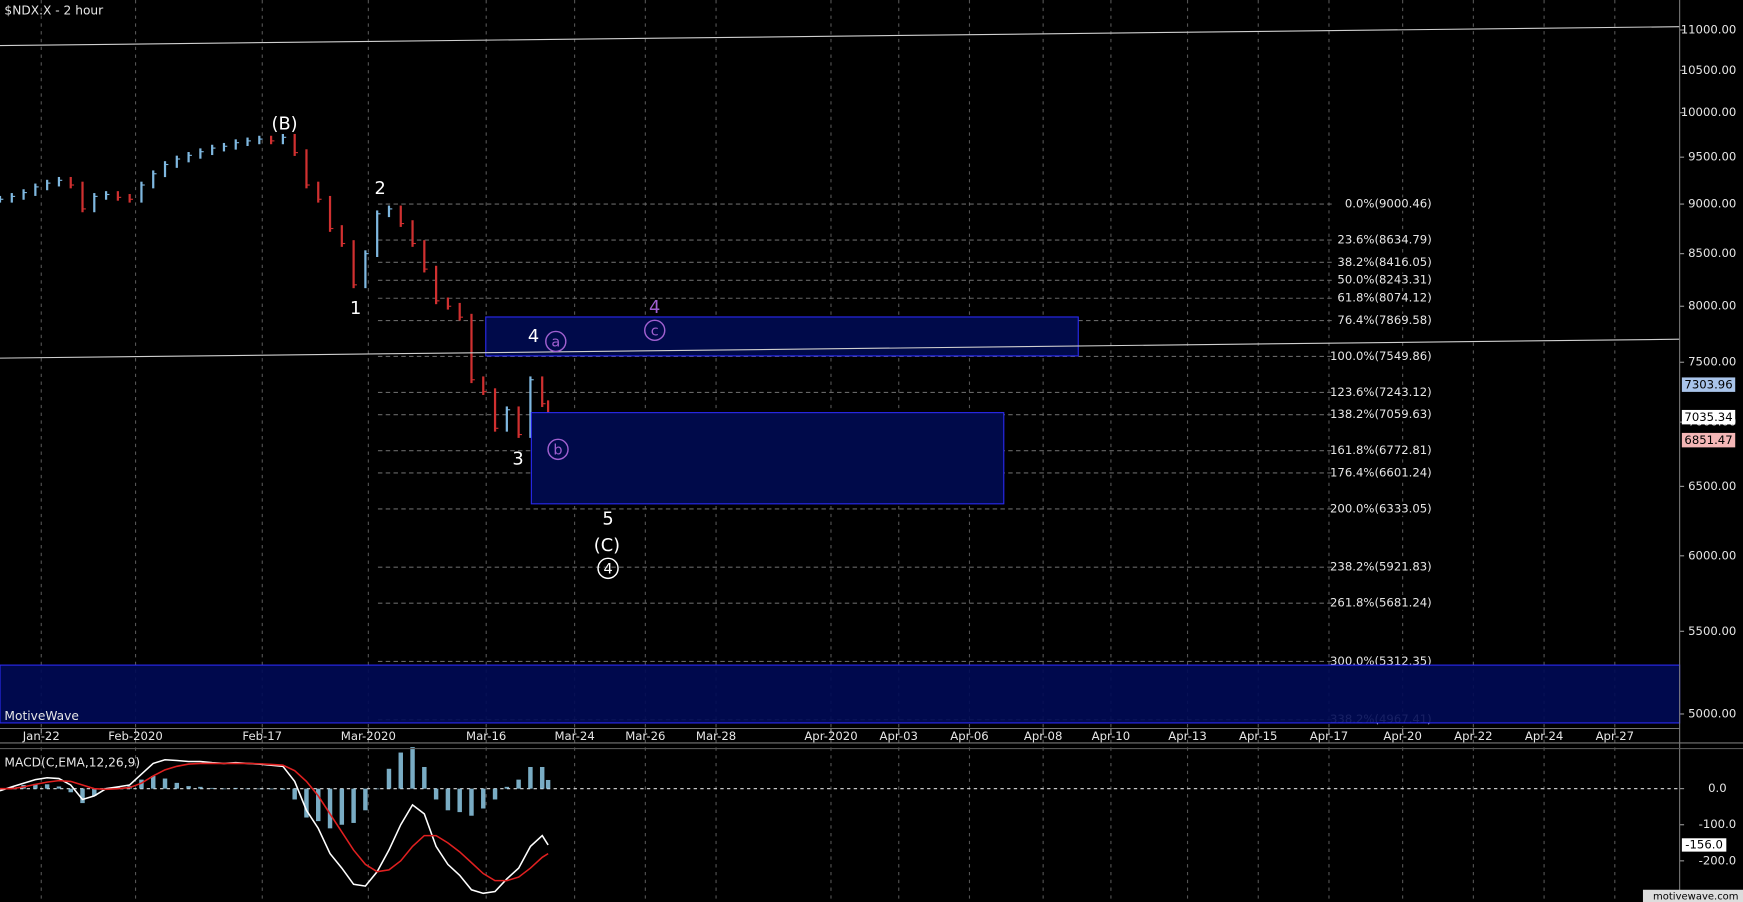 This screenshot has width=1743, height=902. What do you see at coordinates (1712, 157) in the screenshot?
I see `y-tick-label: 9500.00` at bounding box center [1712, 157].